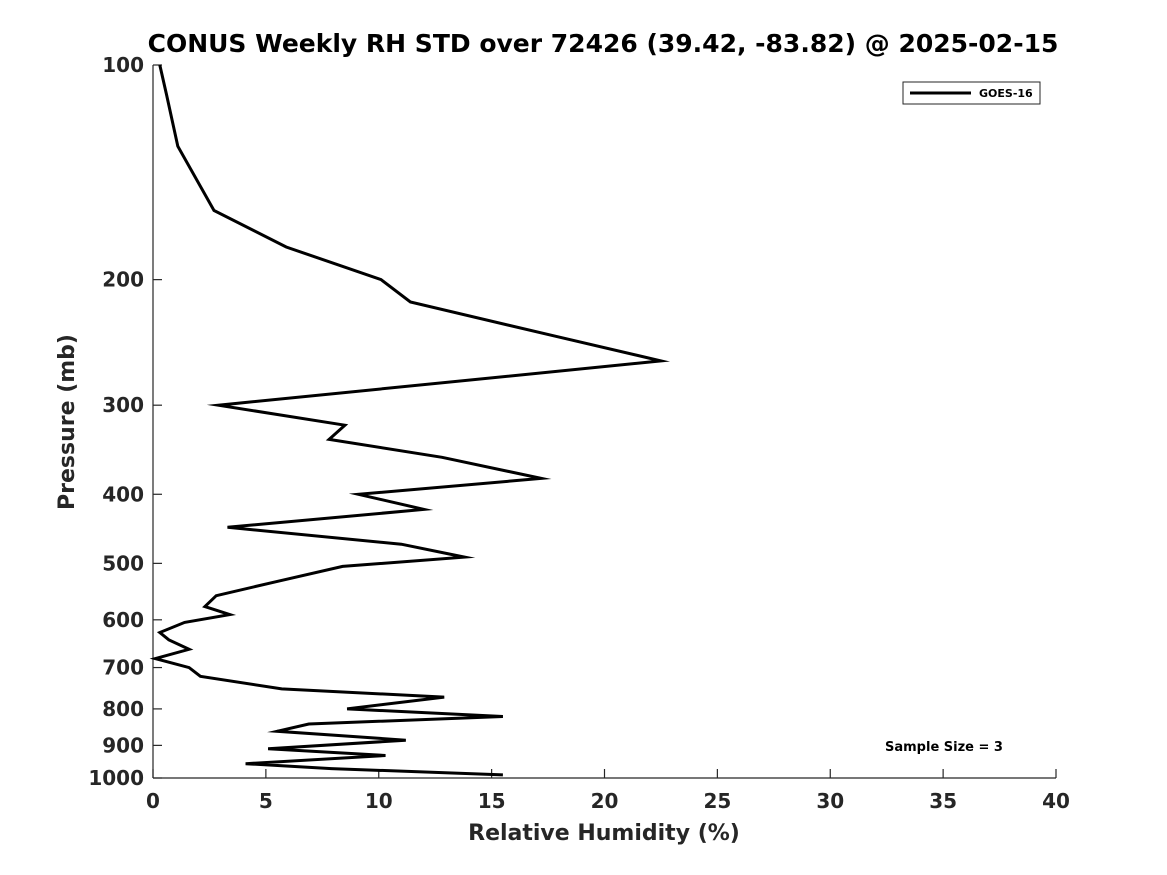  I want to click on y-tick-label: 900, so click(123, 745).